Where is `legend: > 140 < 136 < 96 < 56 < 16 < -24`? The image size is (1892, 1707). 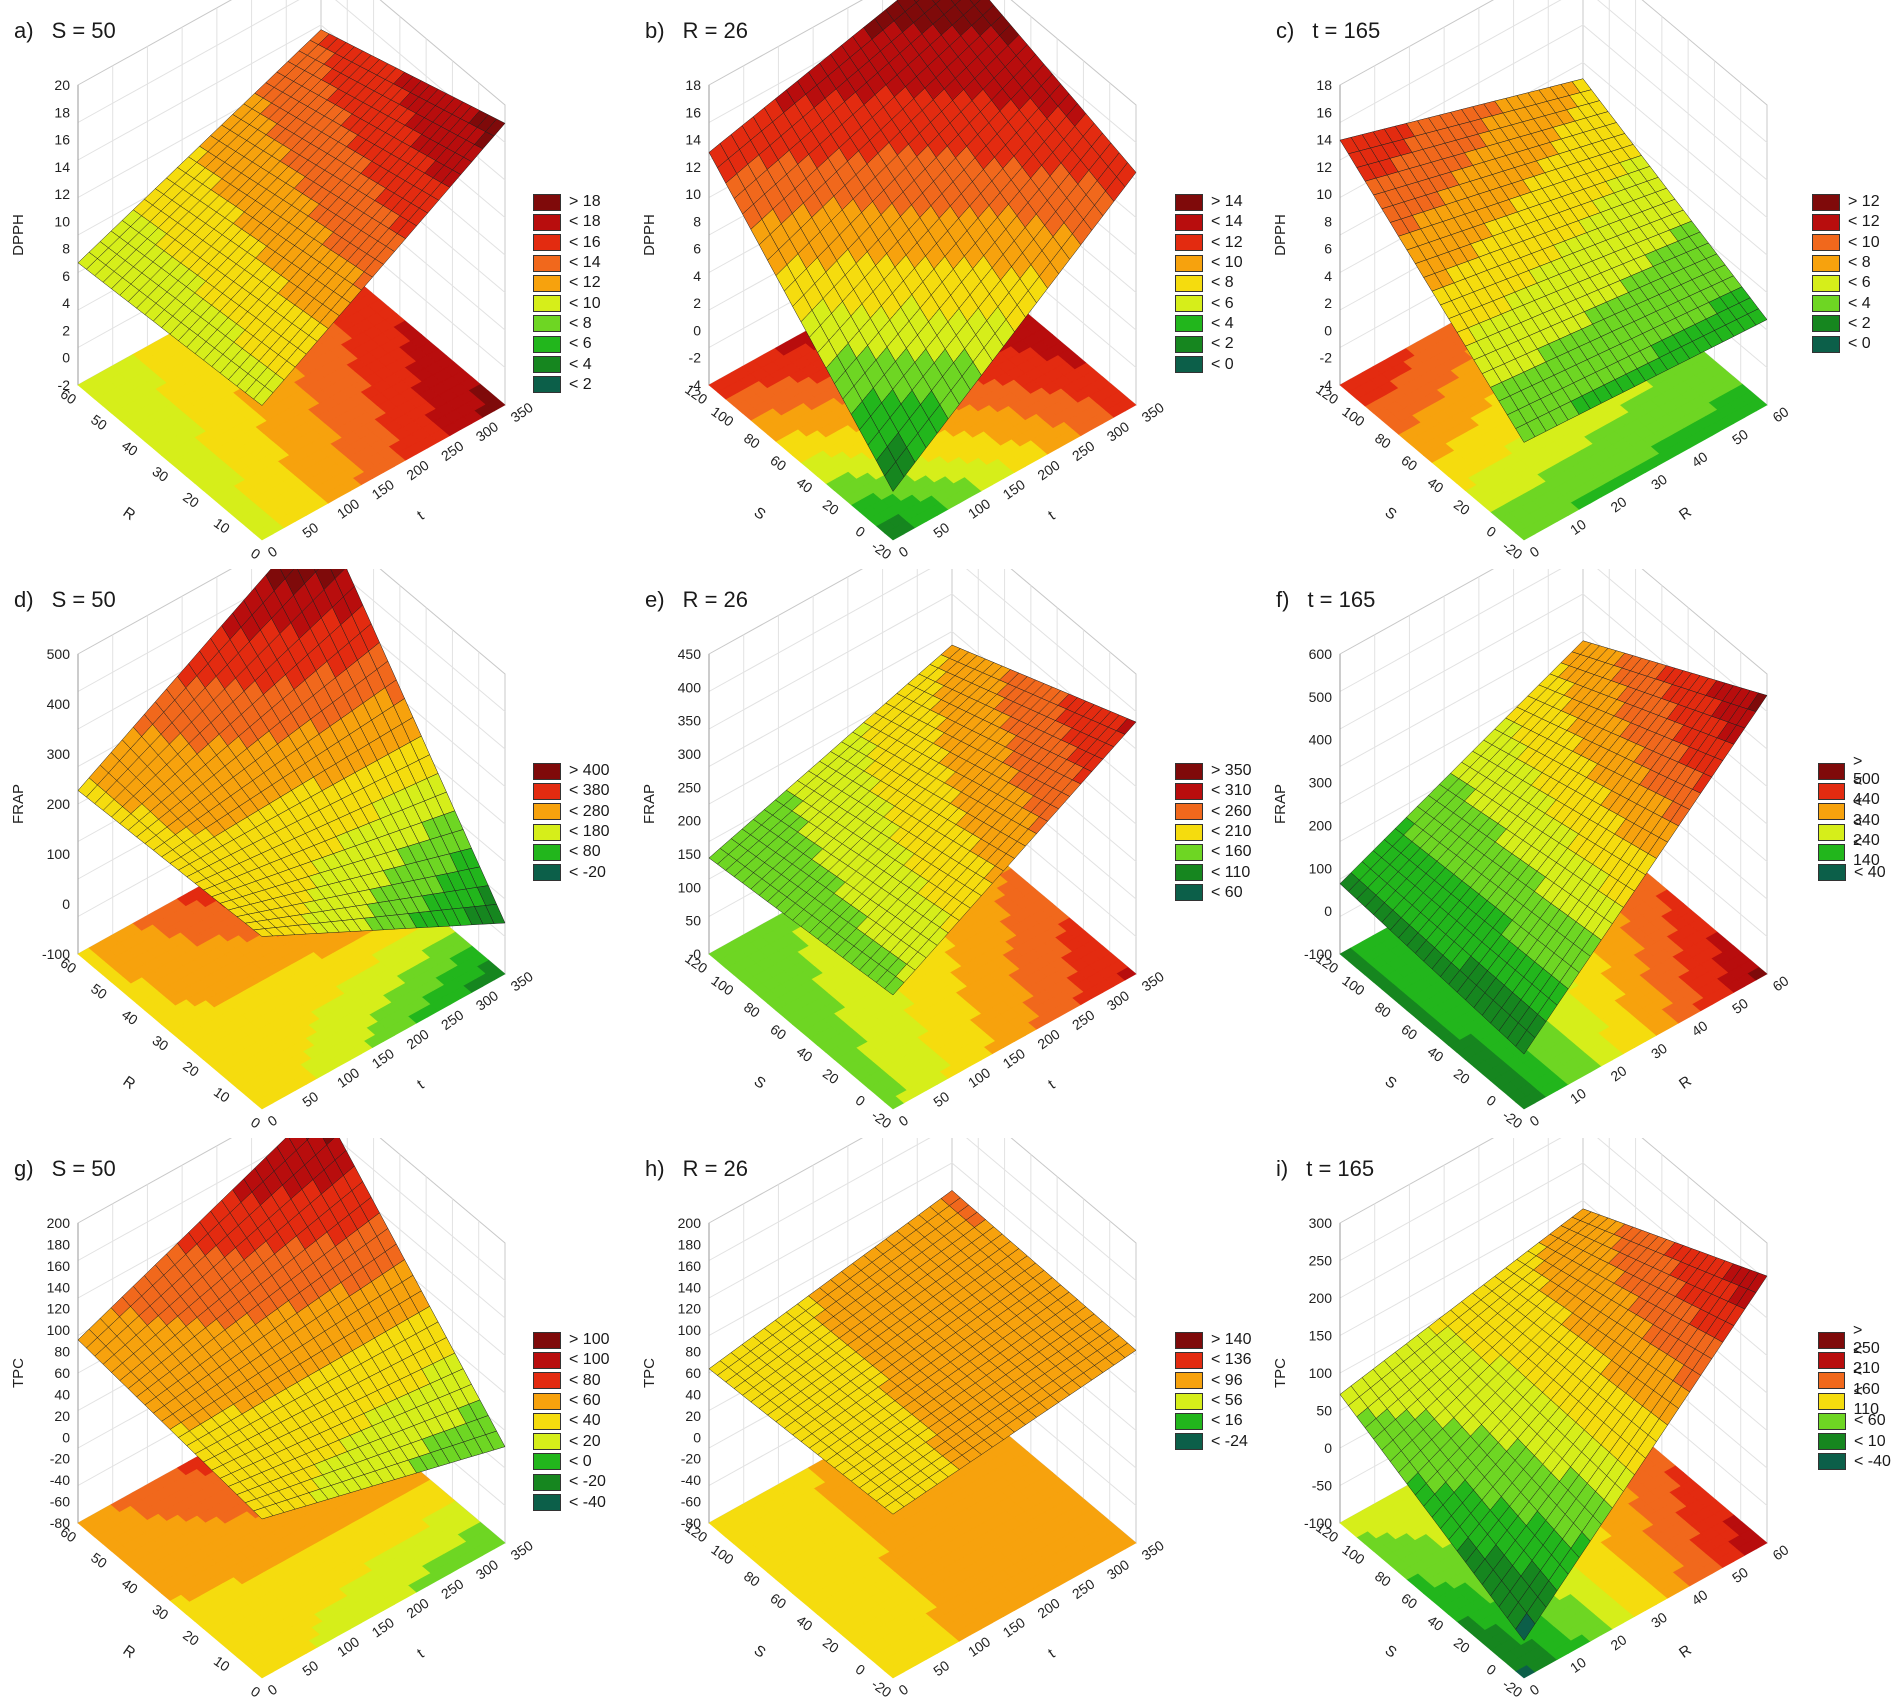 legend: > 140 < 136 < 96 < 56 < 16 < -24 is located at coordinates (1213, 1391).